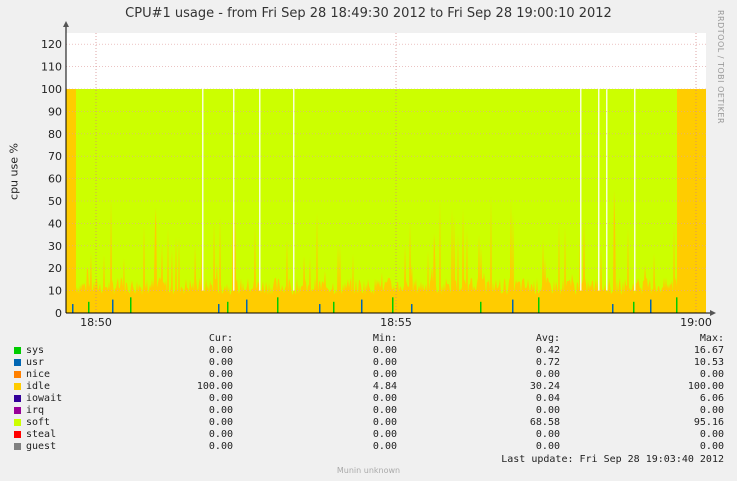 This screenshot has width=737, height=481. What do you see at coordinates (55, 201) in the screenshot?
I see `y-tick-label: 50` at bounding box center [55, 201].